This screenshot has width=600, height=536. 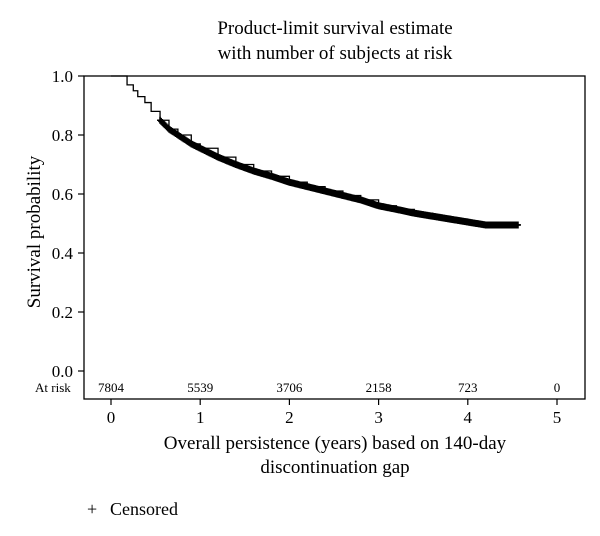 What do you see at coordinates (62, 312) in the screenshot?
I see `y-tick-label: 0.2` at bounding box center [62, 312].